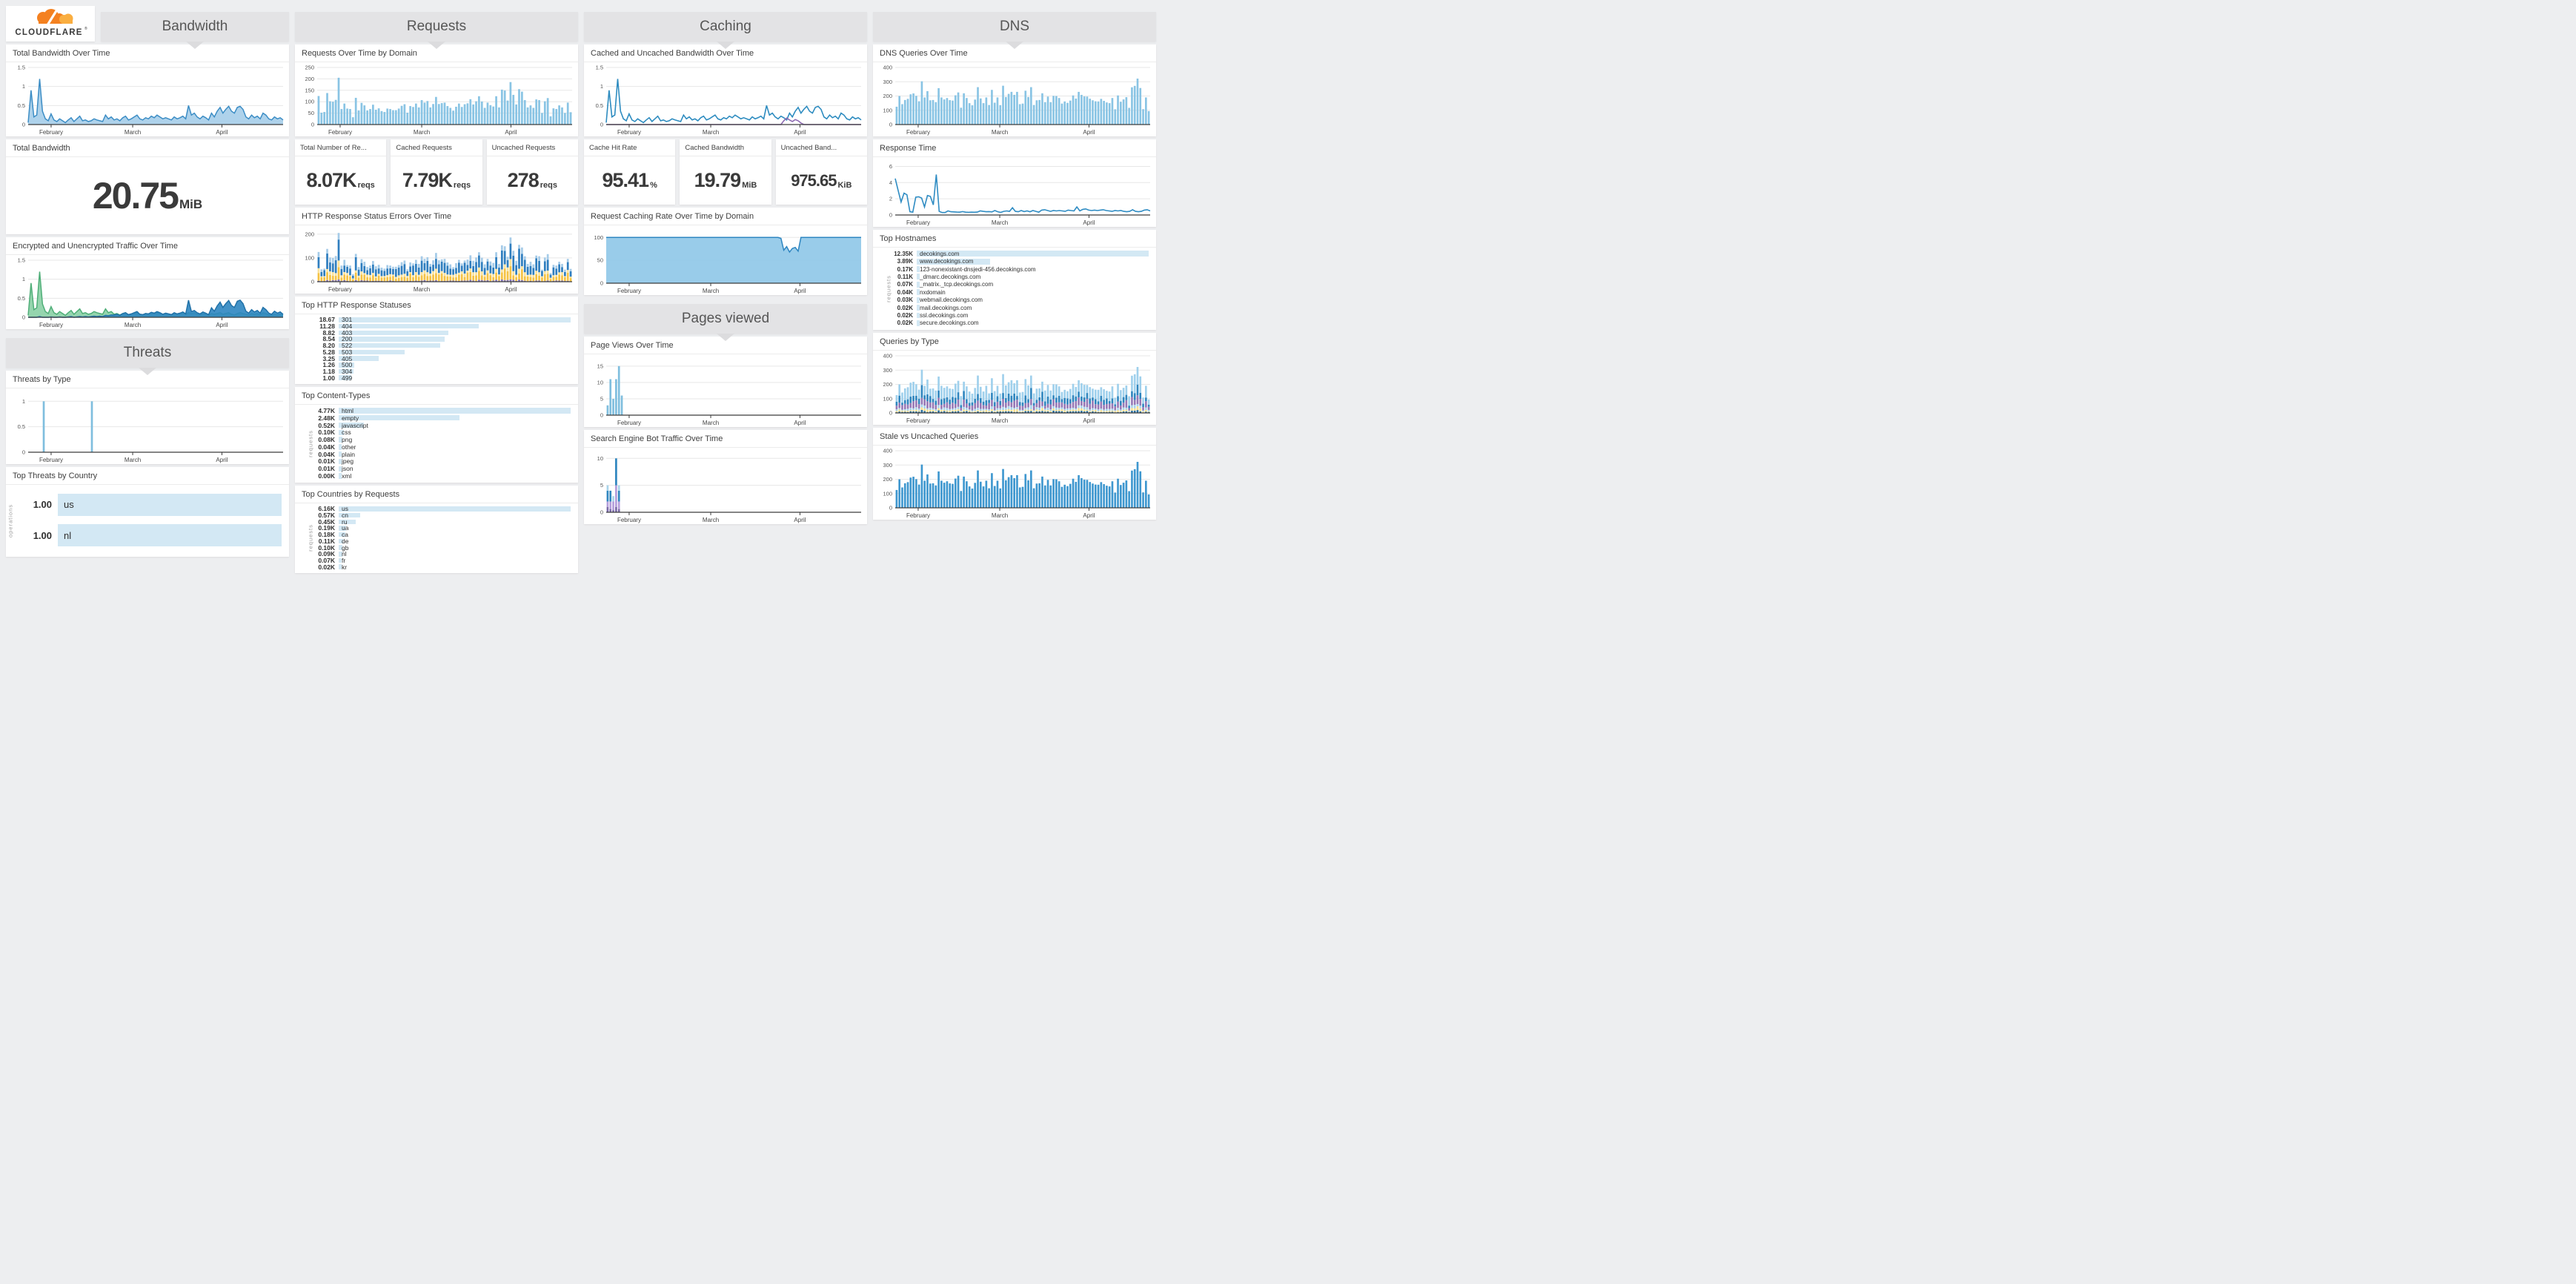 The width and height of the screenshot is (2576, 1284). I want to click on list-item: 0.45K ru, so click(438, 522).